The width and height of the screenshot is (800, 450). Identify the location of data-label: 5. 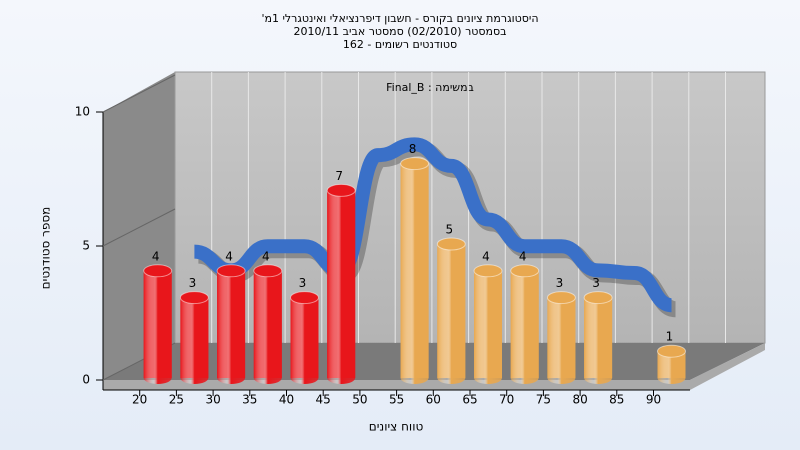
(449, 230).